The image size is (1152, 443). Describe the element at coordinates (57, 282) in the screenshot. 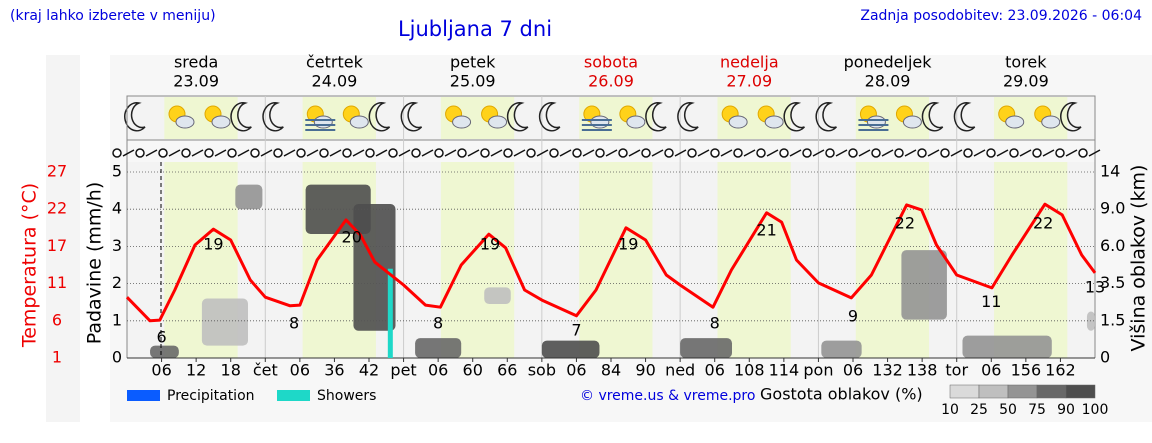

I see `temp-tick-label: 11` at that location.